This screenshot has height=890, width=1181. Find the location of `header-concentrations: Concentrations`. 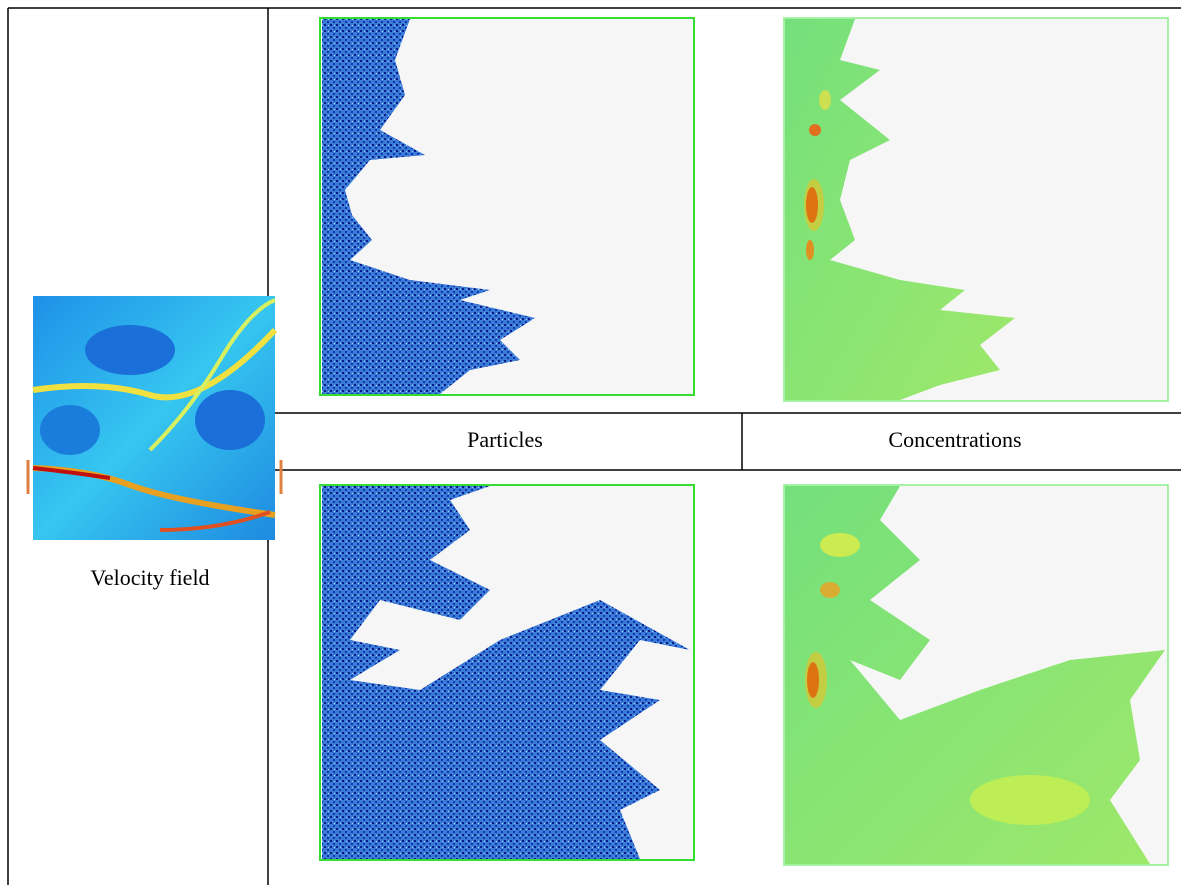

header-concentrations: Concentrations is located at coordinates (954, 439).